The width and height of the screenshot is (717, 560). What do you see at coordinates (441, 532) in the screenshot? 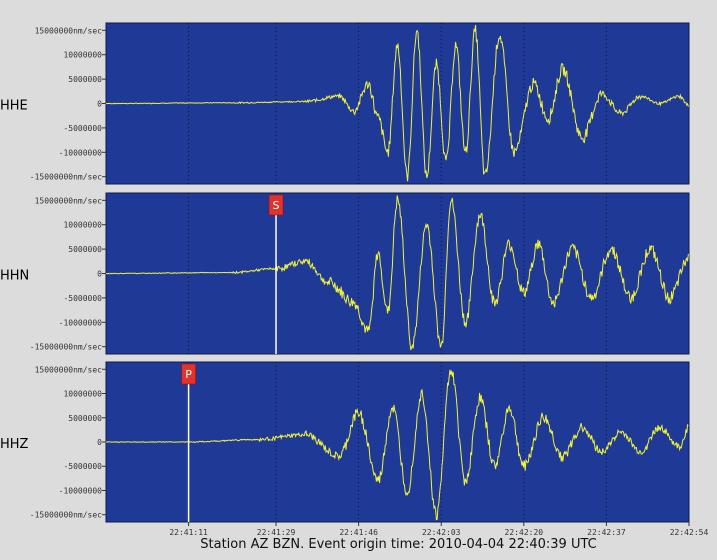
I see `x-tick-label: 22:42:03` at bounding box center [441, 532].